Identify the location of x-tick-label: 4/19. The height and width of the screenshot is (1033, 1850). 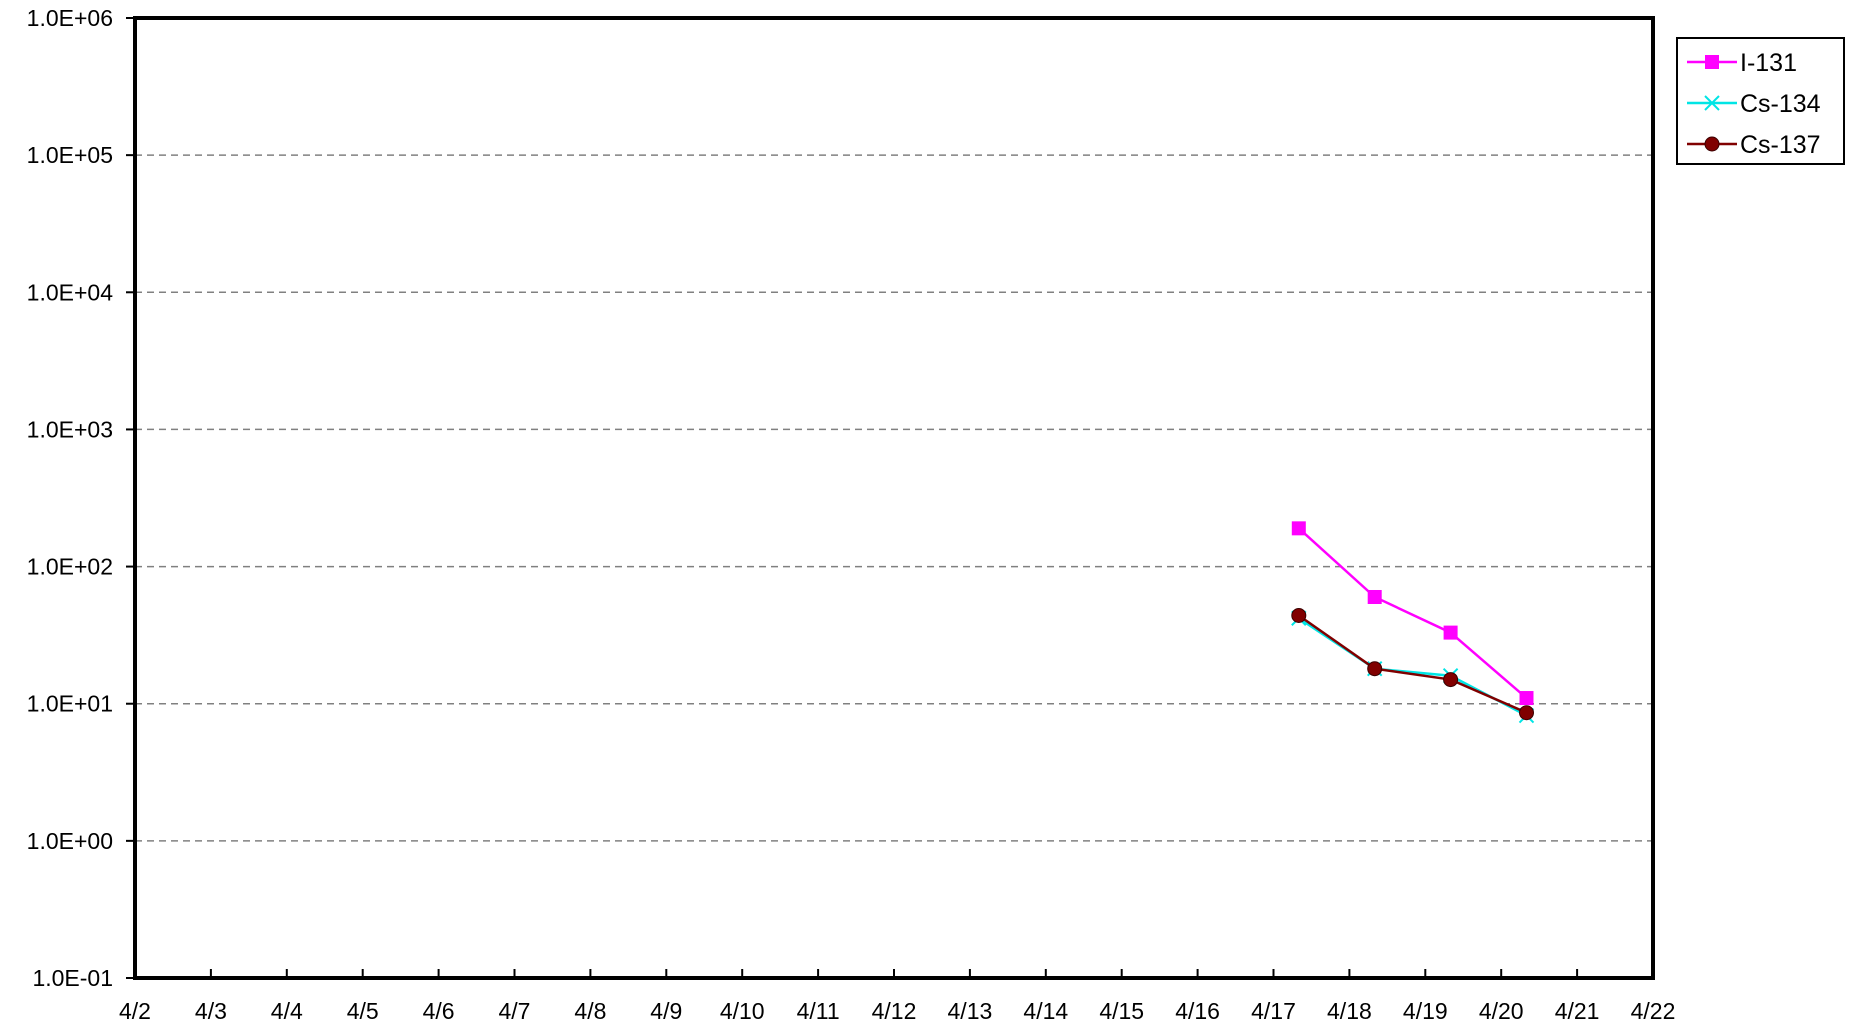
(1425, 1011).